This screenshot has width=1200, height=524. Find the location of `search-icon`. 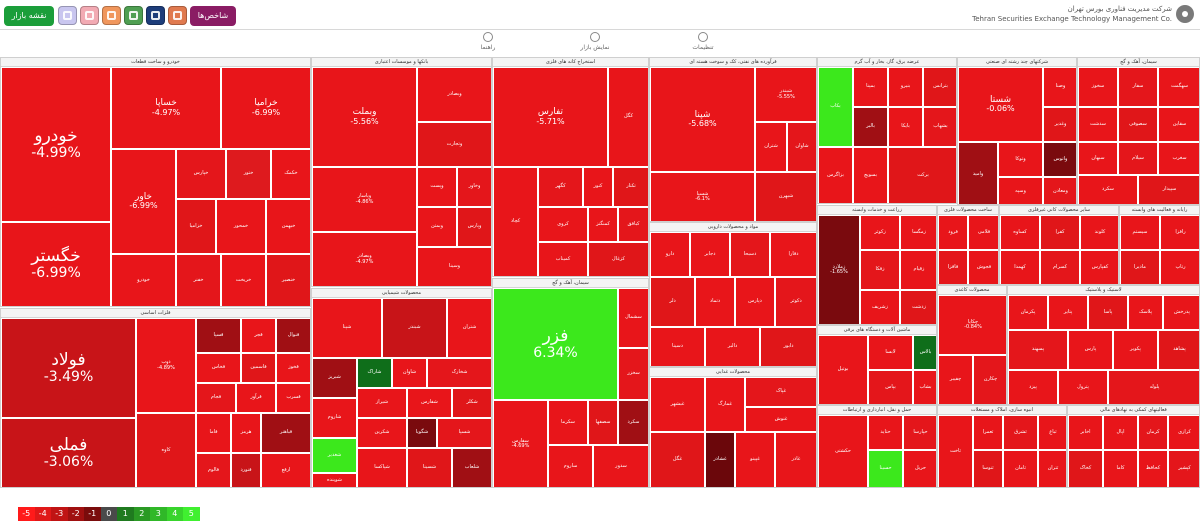

search-icon is located at coordinates (133, 15).